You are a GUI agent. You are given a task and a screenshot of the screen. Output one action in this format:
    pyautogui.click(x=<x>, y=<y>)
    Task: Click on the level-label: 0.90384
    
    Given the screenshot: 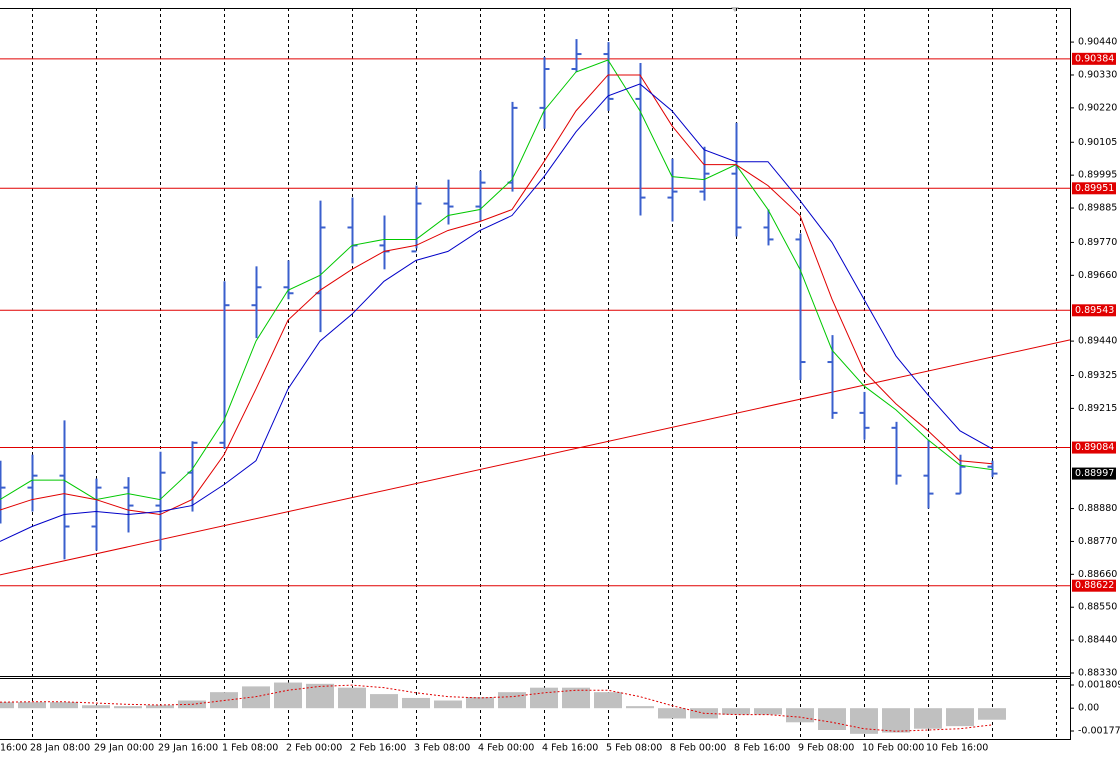 What is the action you would take?
    pyautogui.click(x=1094, y=58)
    